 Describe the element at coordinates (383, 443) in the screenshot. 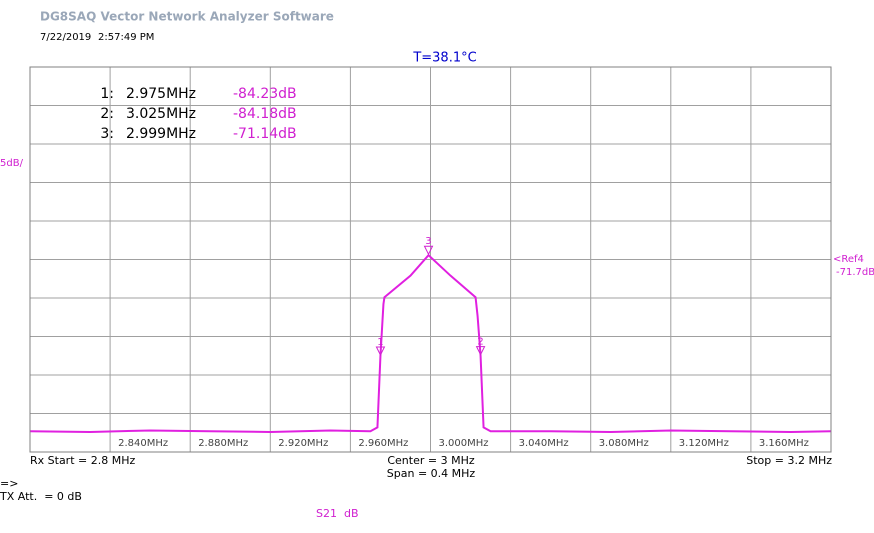

I see `x-tick-label: 2.960MHz` at that location.